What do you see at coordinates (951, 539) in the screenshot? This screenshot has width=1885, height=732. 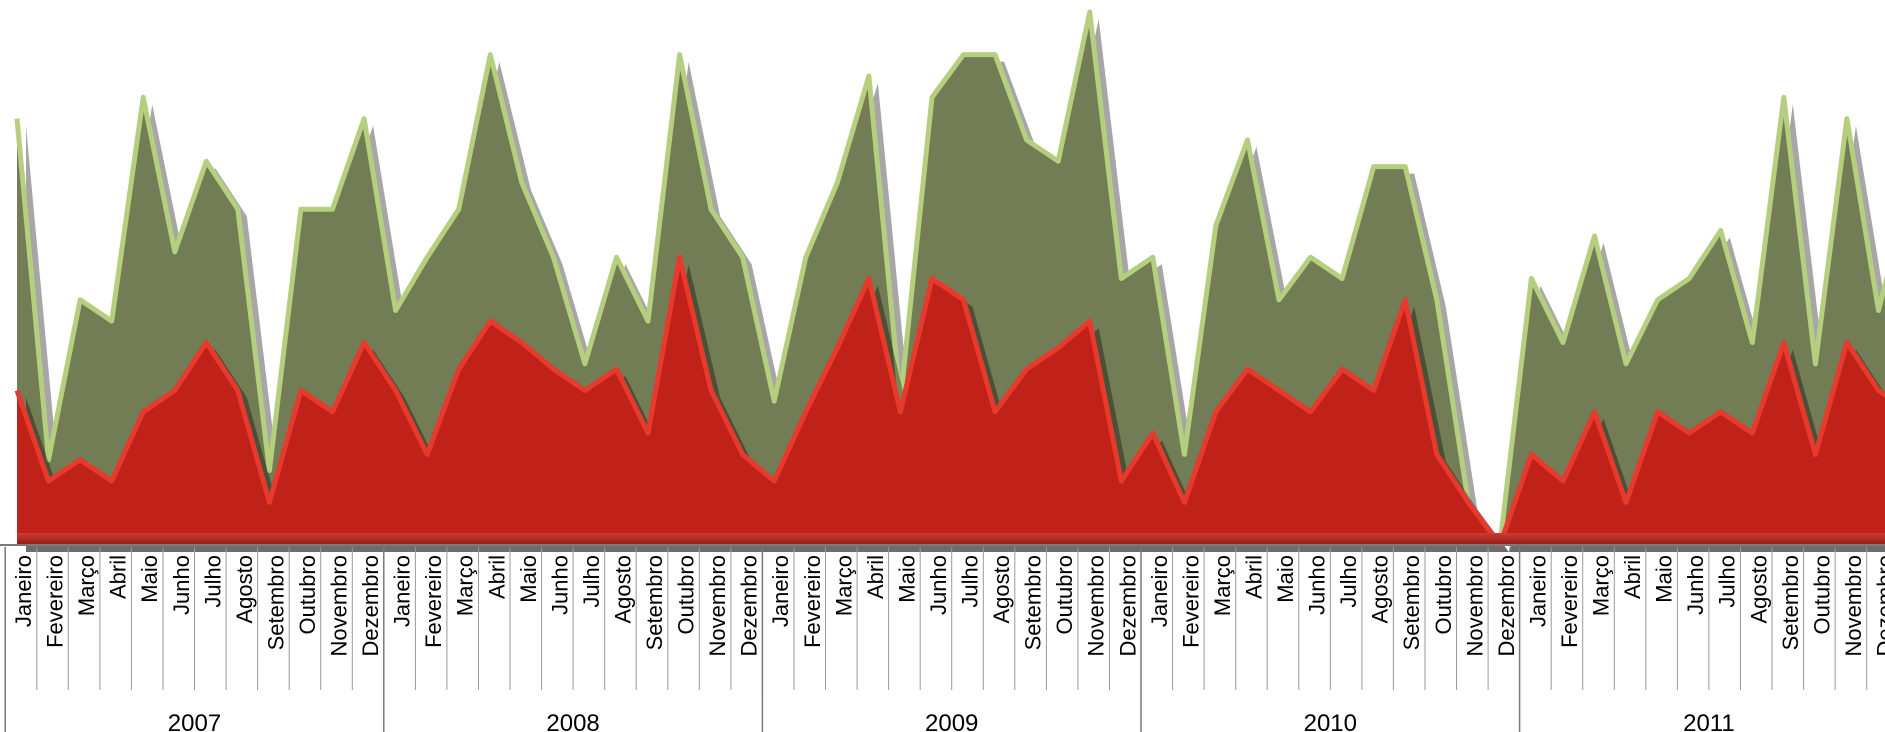 I see `base-band` at bounding box center [951, 539].